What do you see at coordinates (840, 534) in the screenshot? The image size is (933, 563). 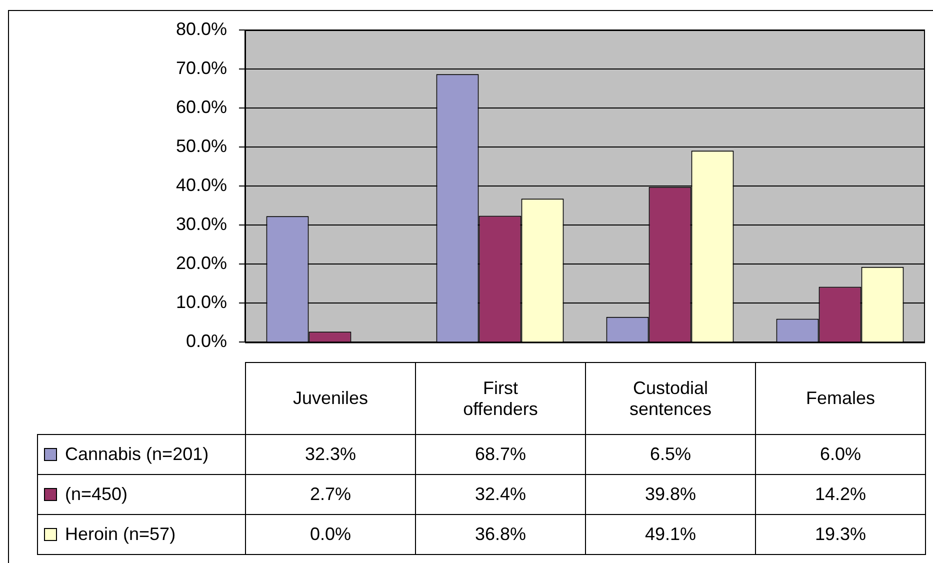 I see `data-label: 19.3%` at bounding box center [840, 534].